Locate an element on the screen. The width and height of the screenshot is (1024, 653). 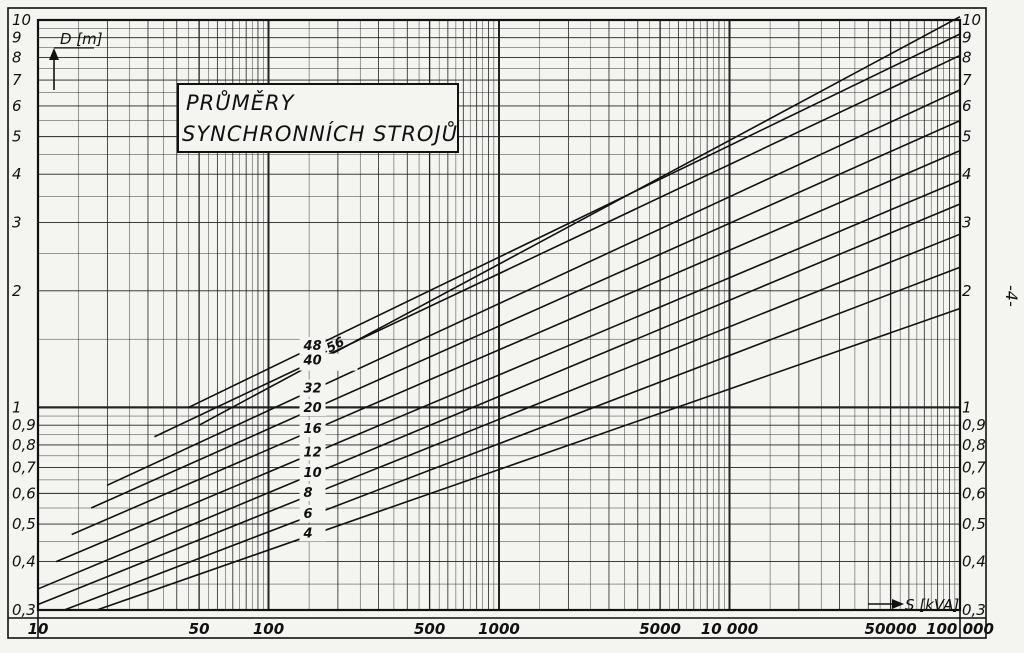
y-tick-label: 6 is located at coordinates (17, 106).